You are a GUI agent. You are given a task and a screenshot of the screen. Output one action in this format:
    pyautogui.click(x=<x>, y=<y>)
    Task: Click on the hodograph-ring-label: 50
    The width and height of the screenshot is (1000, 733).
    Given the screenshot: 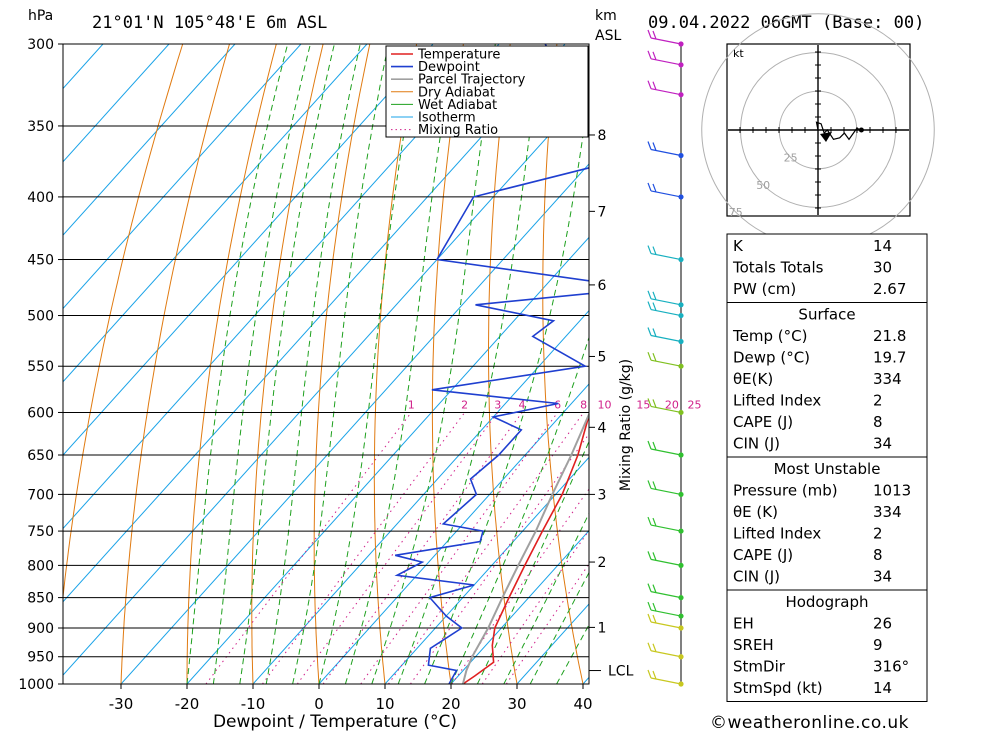 What is the action you would take?
    pyautogui.click(x=763, y=185)
    